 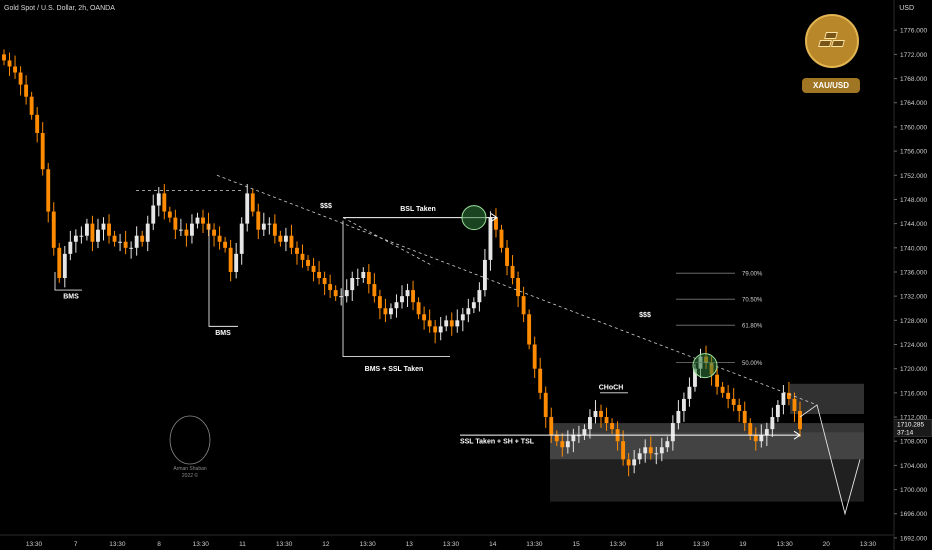 What do you see at coordinates (913, 297) in the screenshot?
I see `y-tick-label: 1732.000` at bounding box center [913, 297].